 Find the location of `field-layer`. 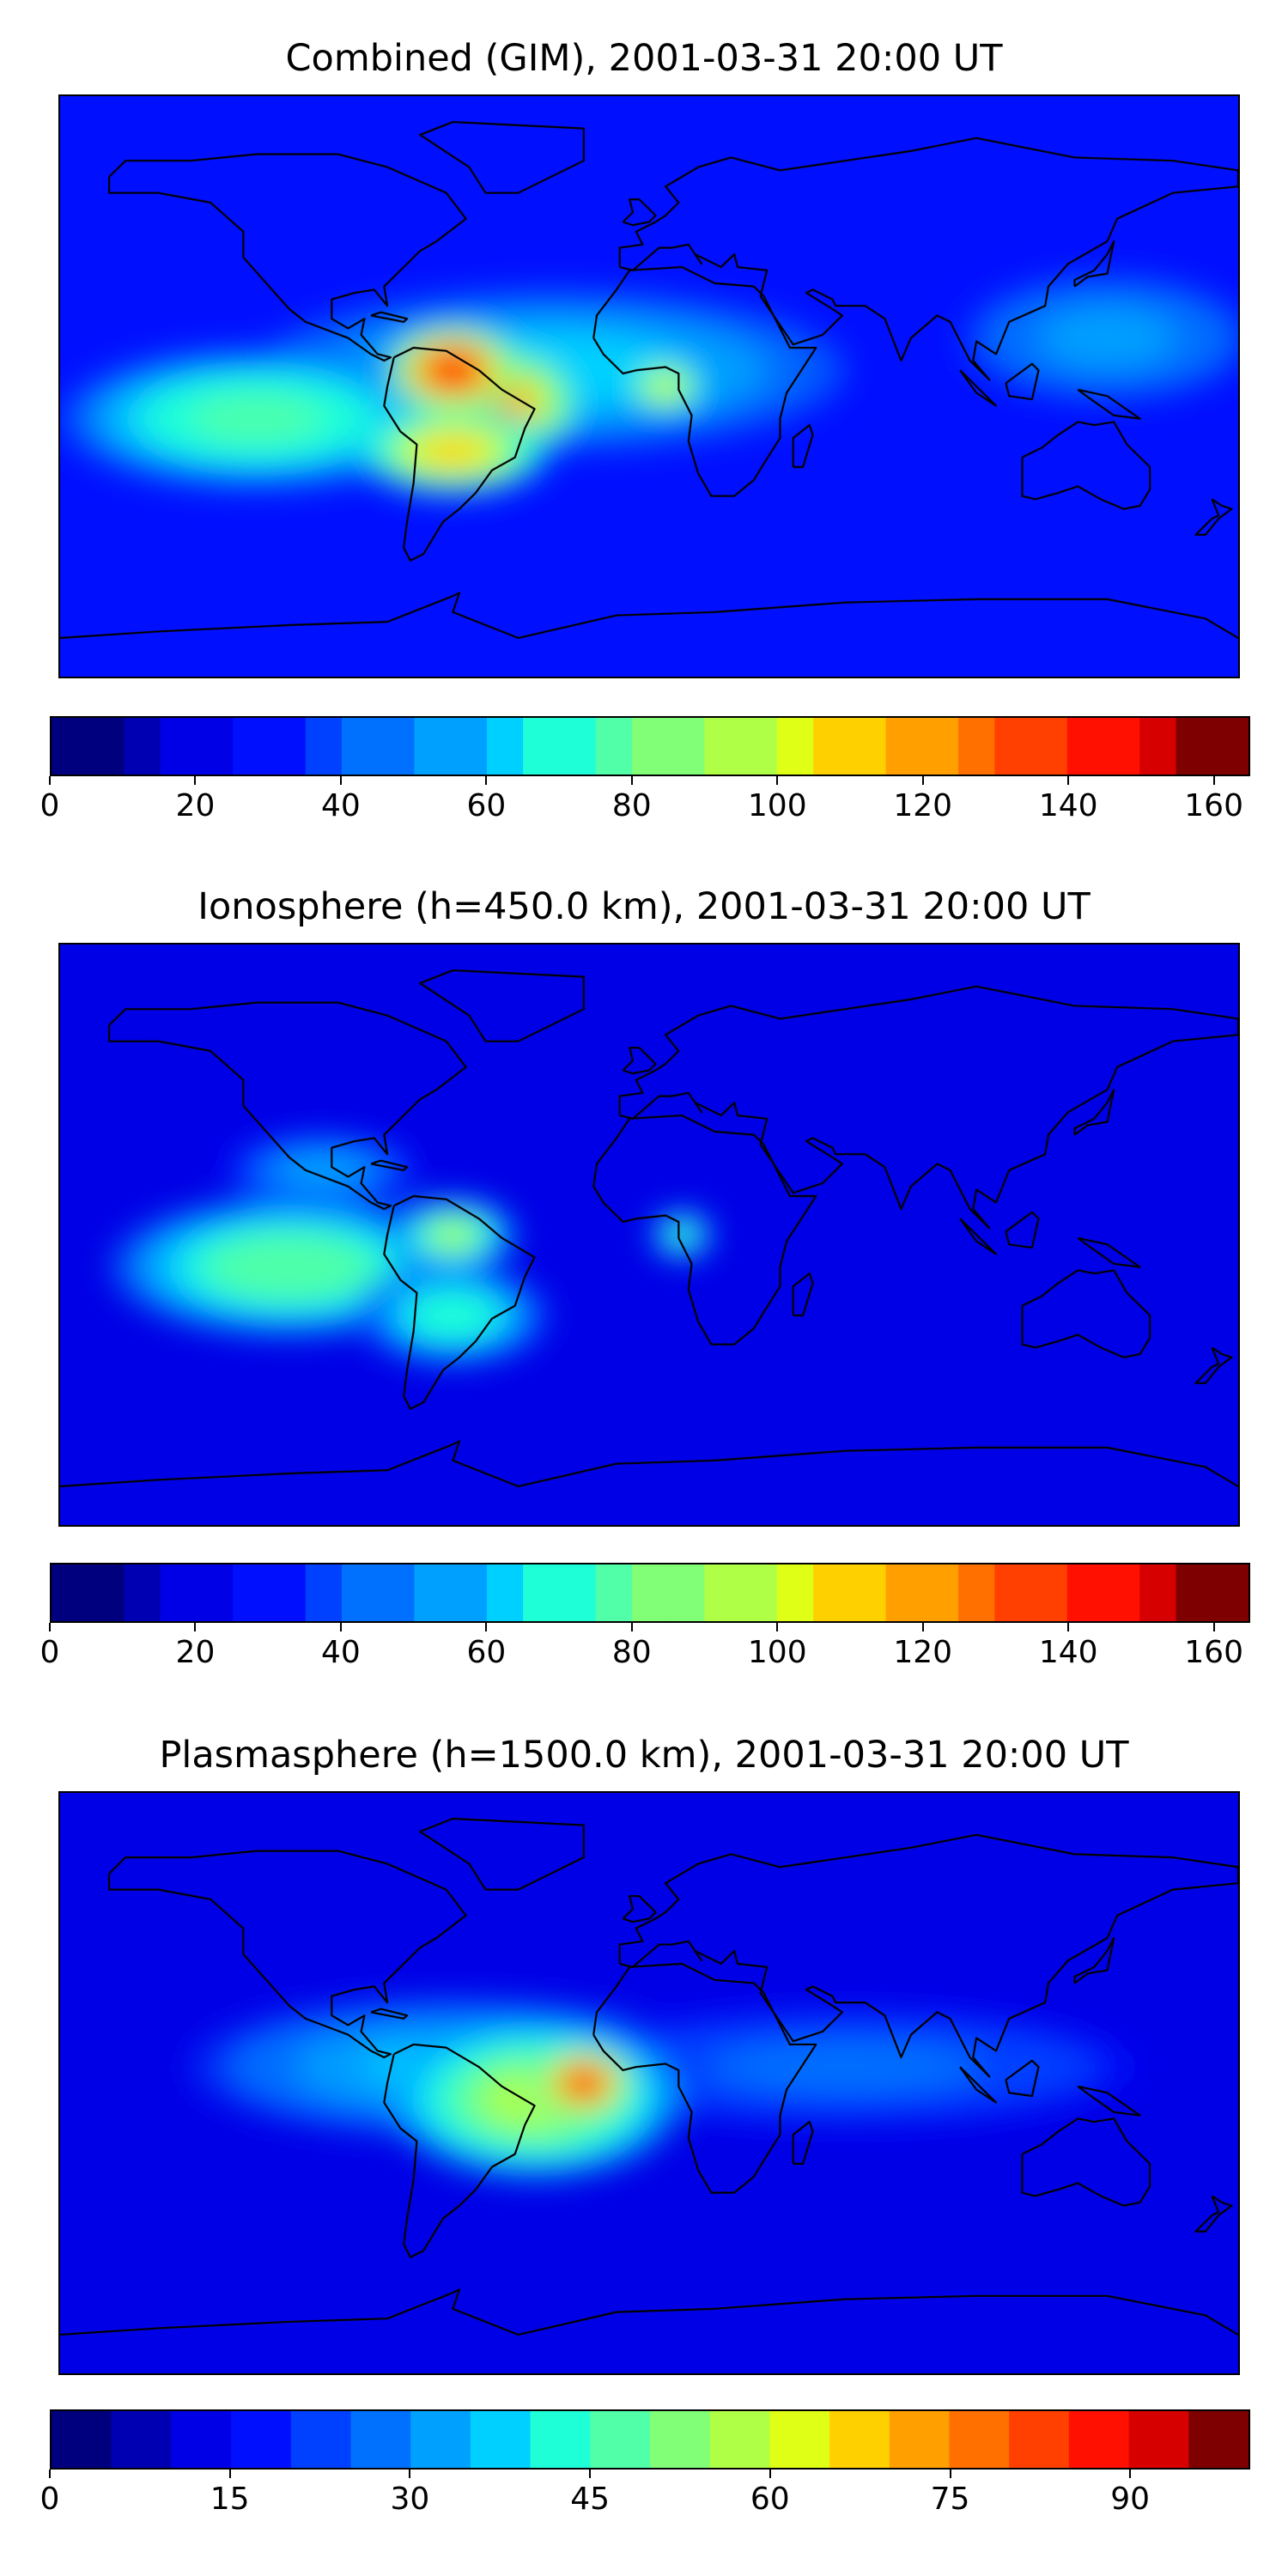

field-layer is located at coordinates (665, 2088).